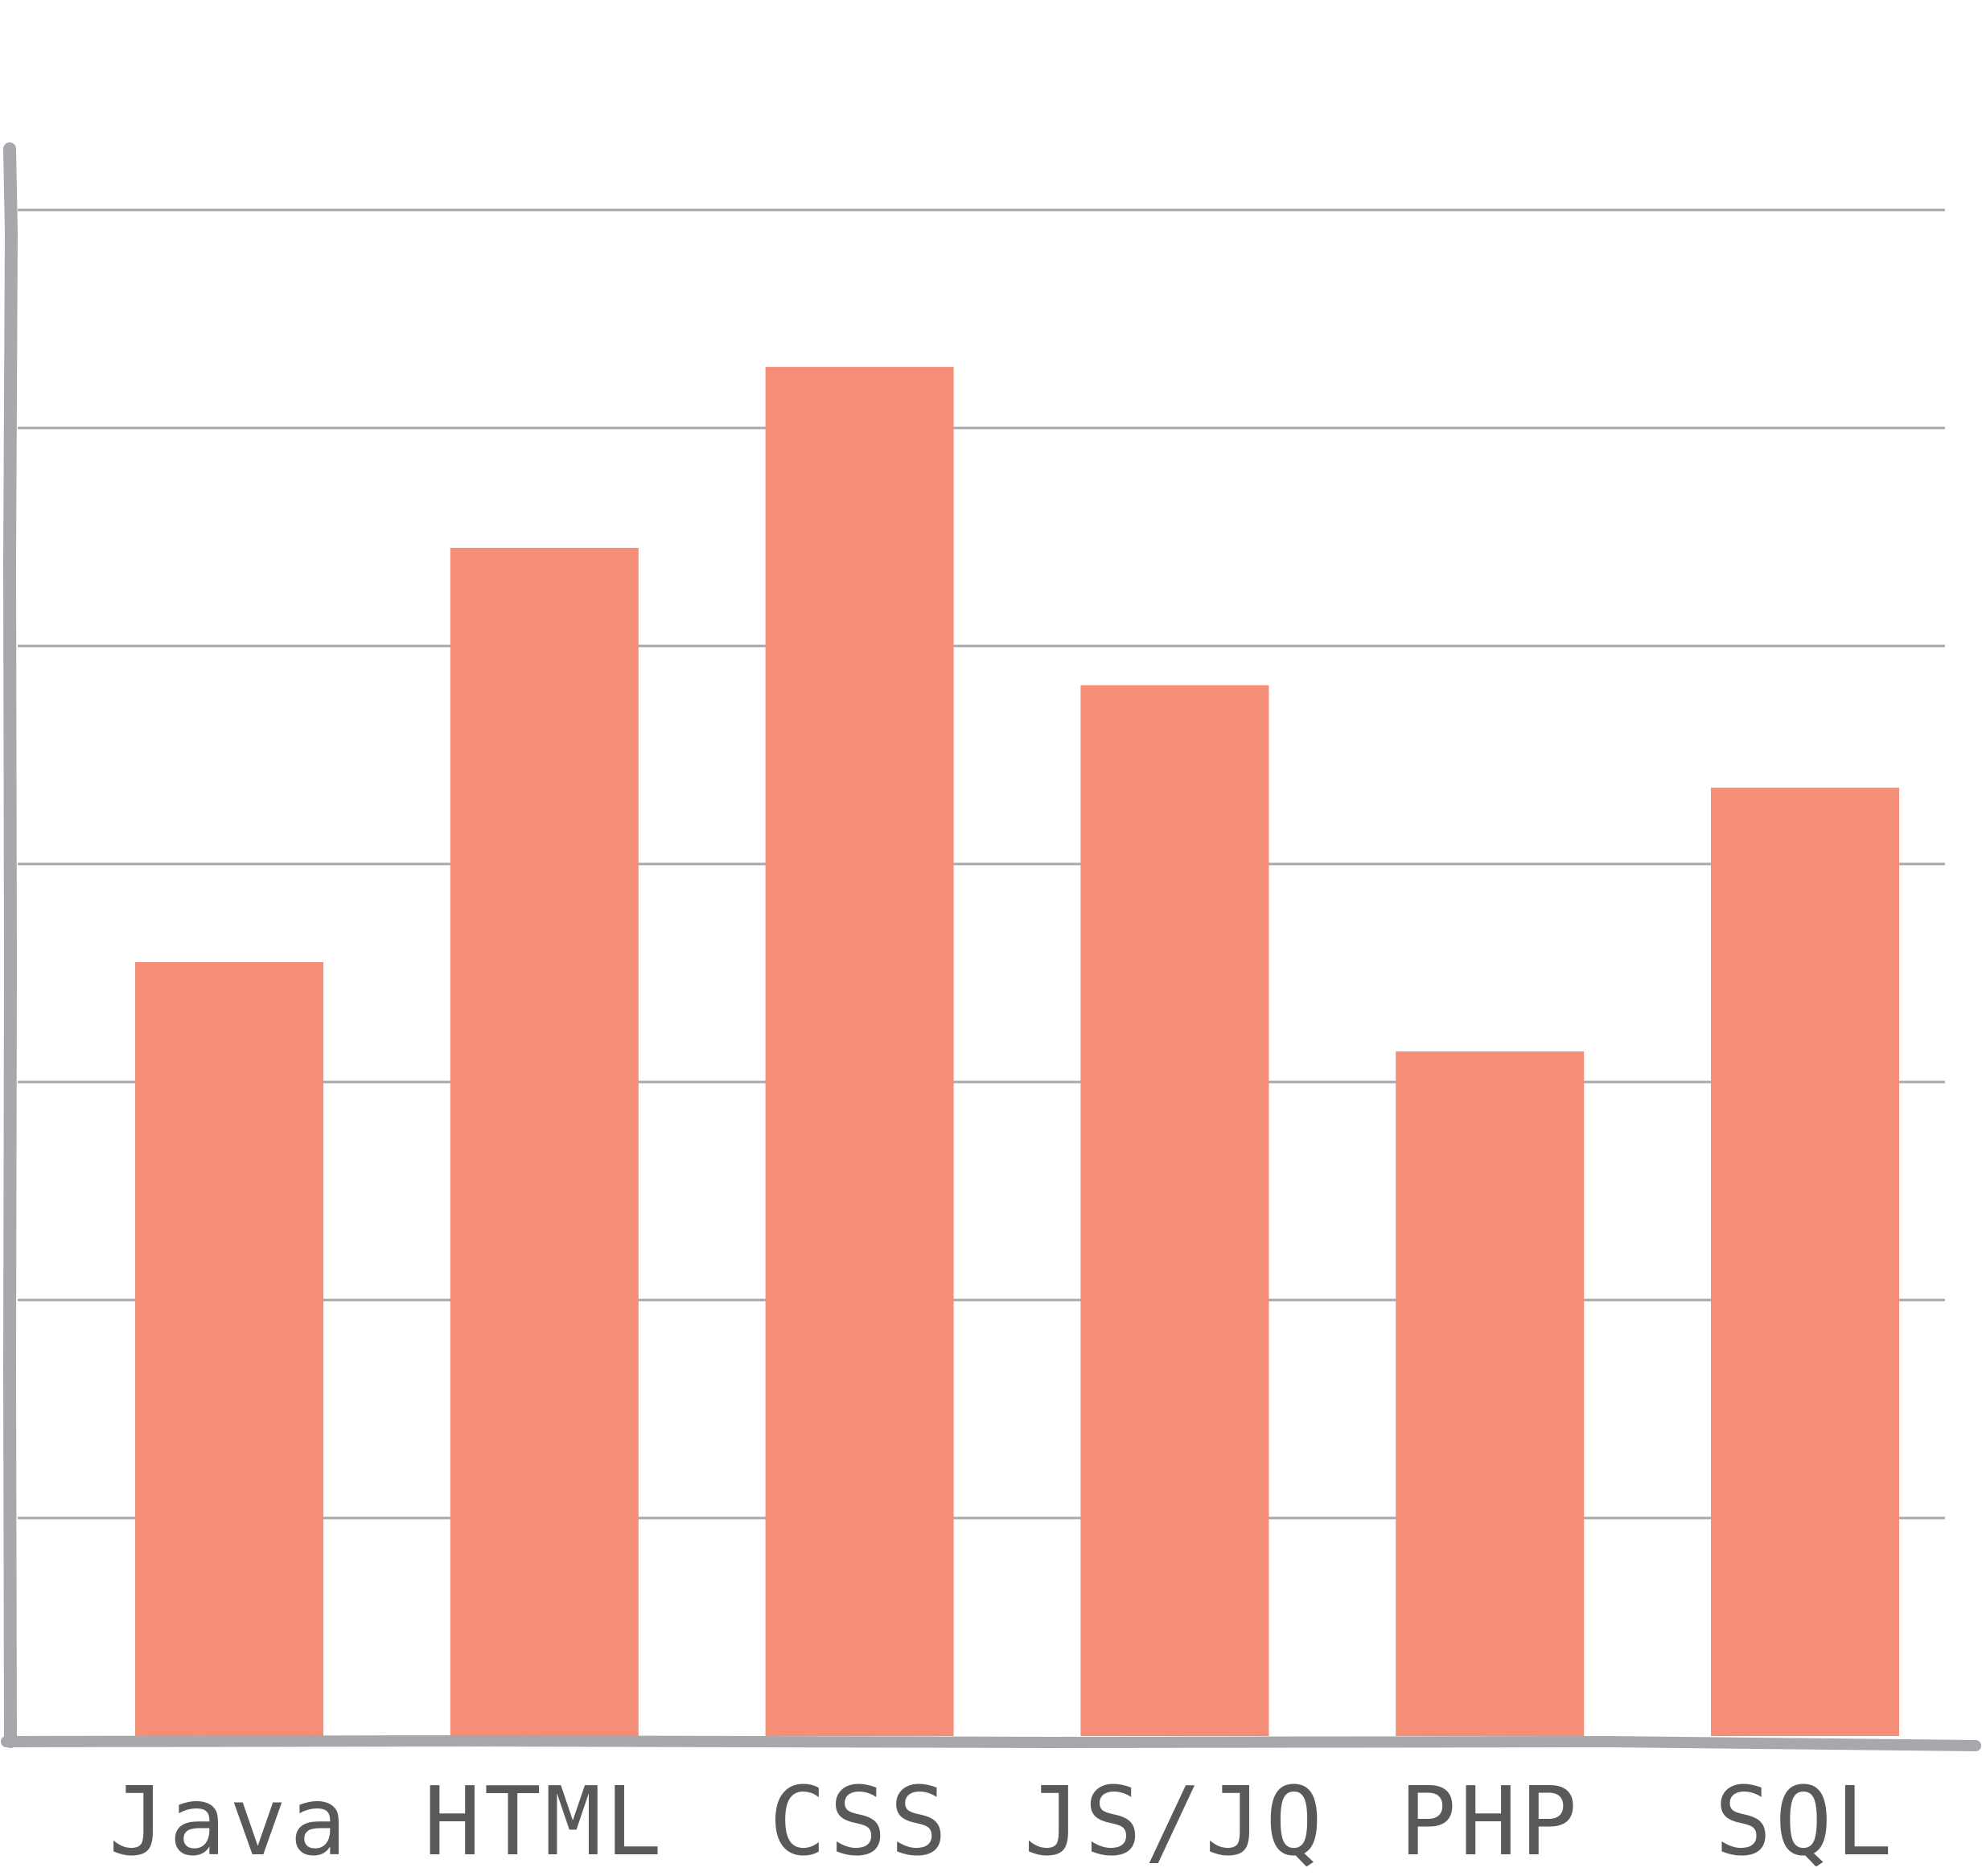 The width and height of the screenshot is (1982, 1876). Describe the element at coordinates (860, 1821) in the screenshot. I see `x-tick-label-css: CSS` at that location.